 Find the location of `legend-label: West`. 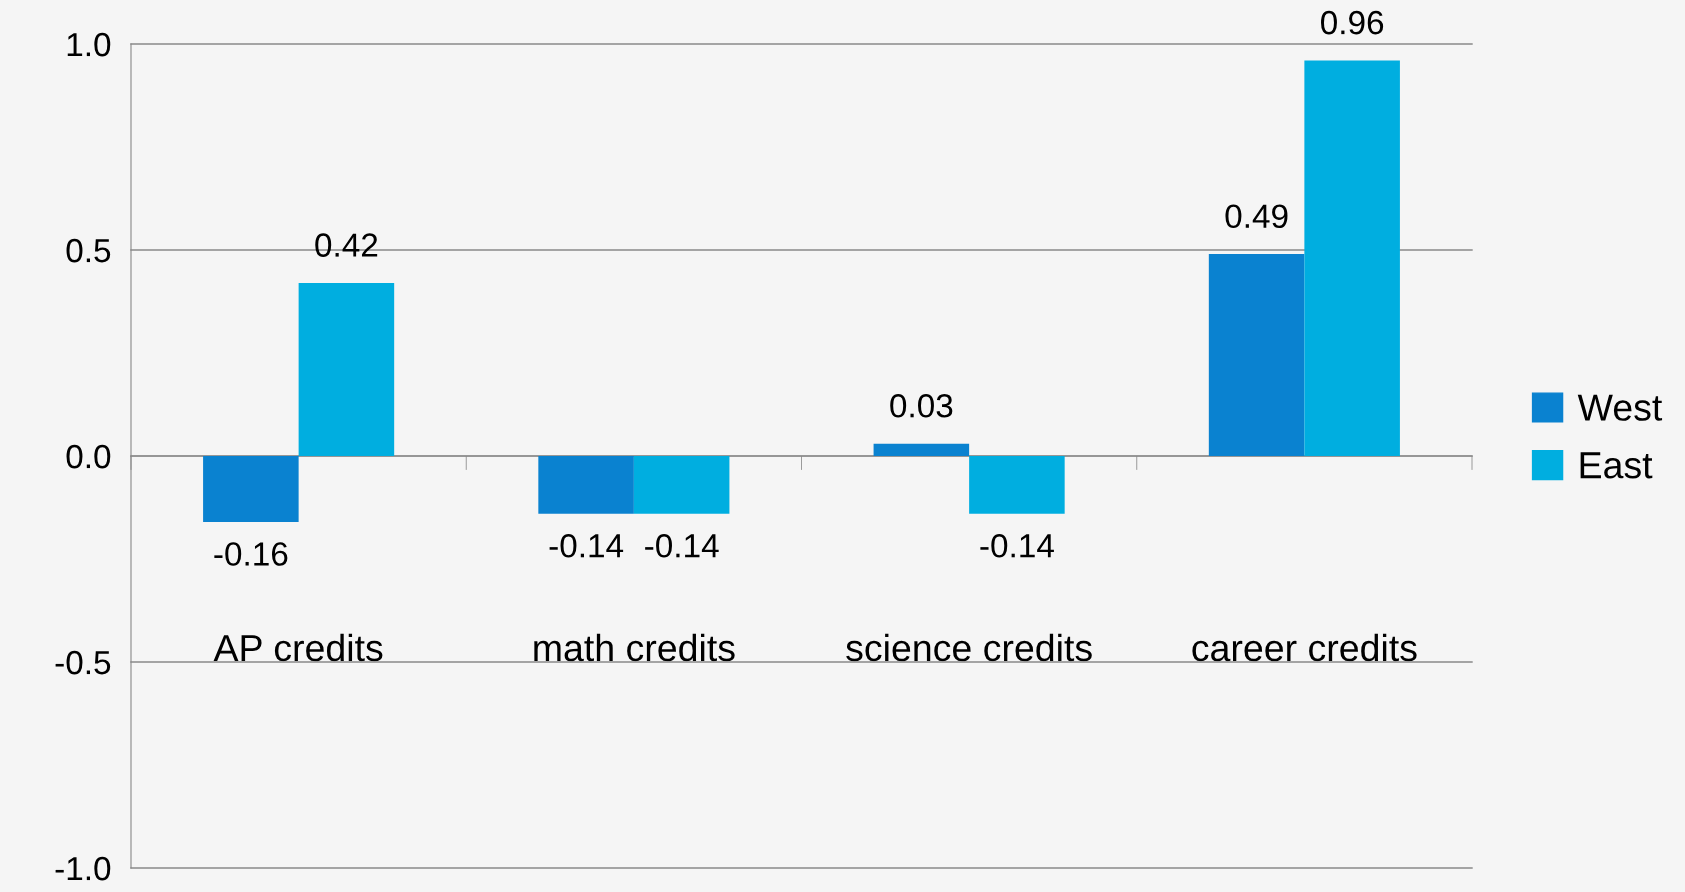

legend-label: West is located at coordinates (1620, 407).